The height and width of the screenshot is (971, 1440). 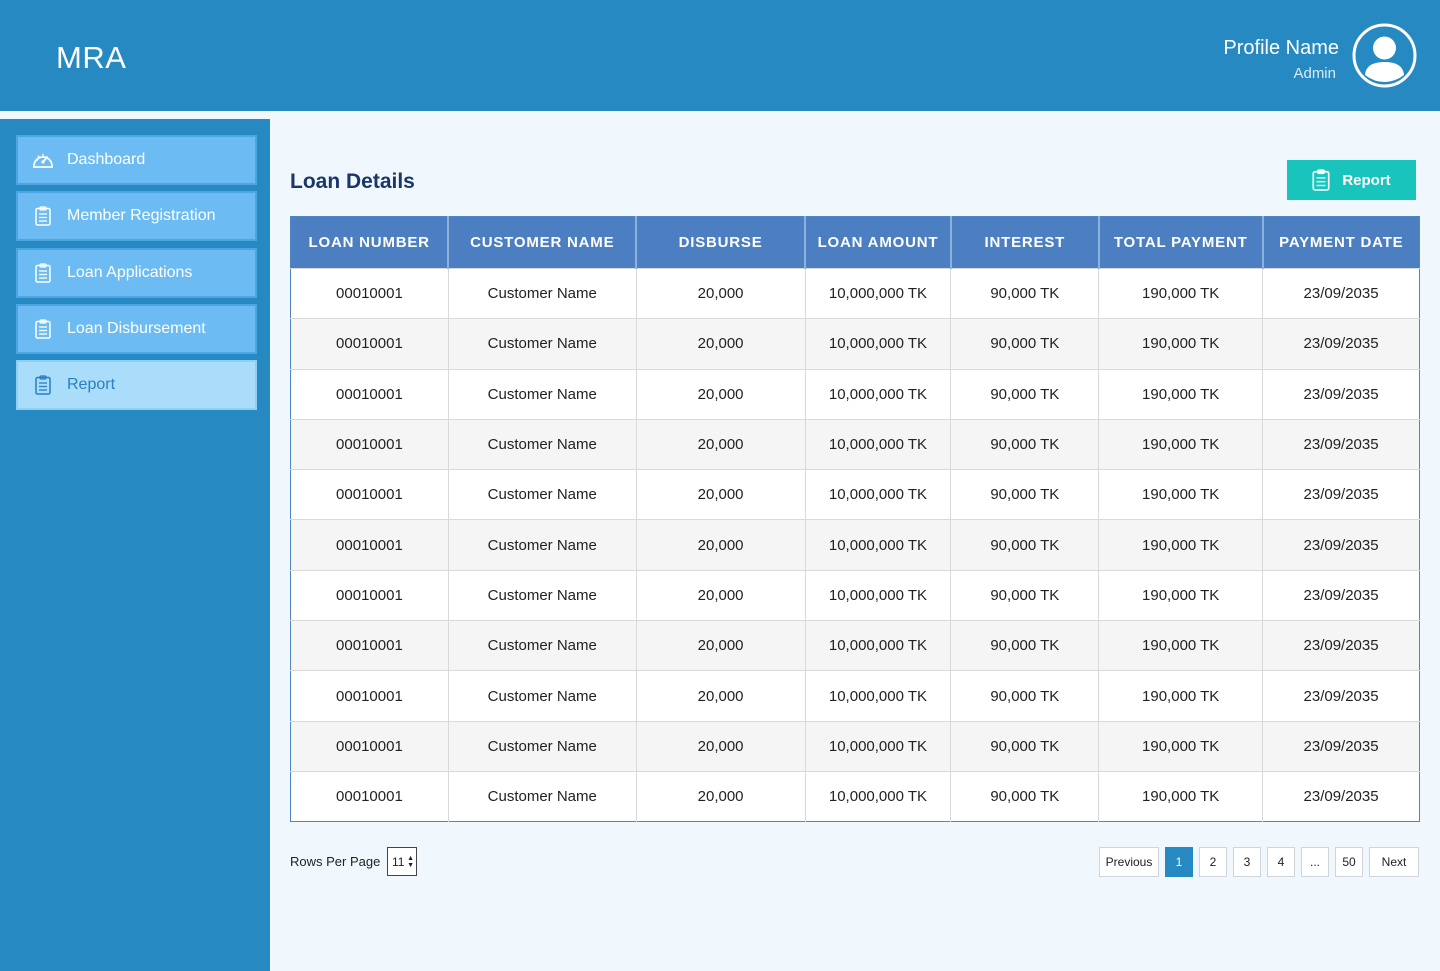 I want to click on sidebar-item-dashboard: Dashboard, so click(x=136, y=160).